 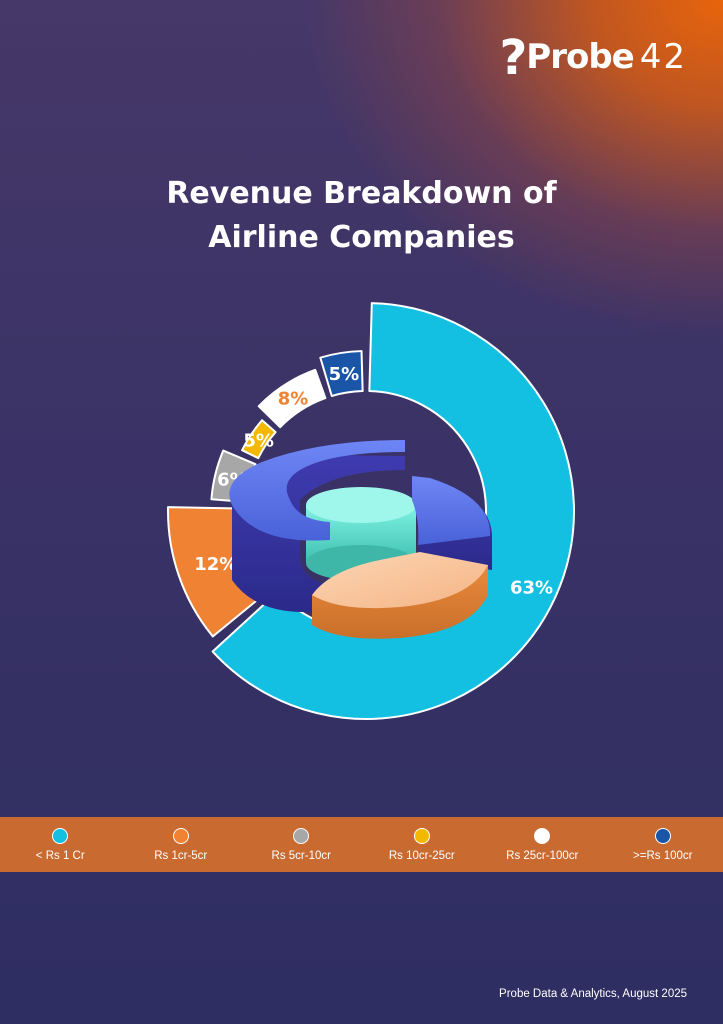 What do you see at coordinates (663, 57) in the screenshot?
I see `logo-number: 42` at bounding box center [663, 57].